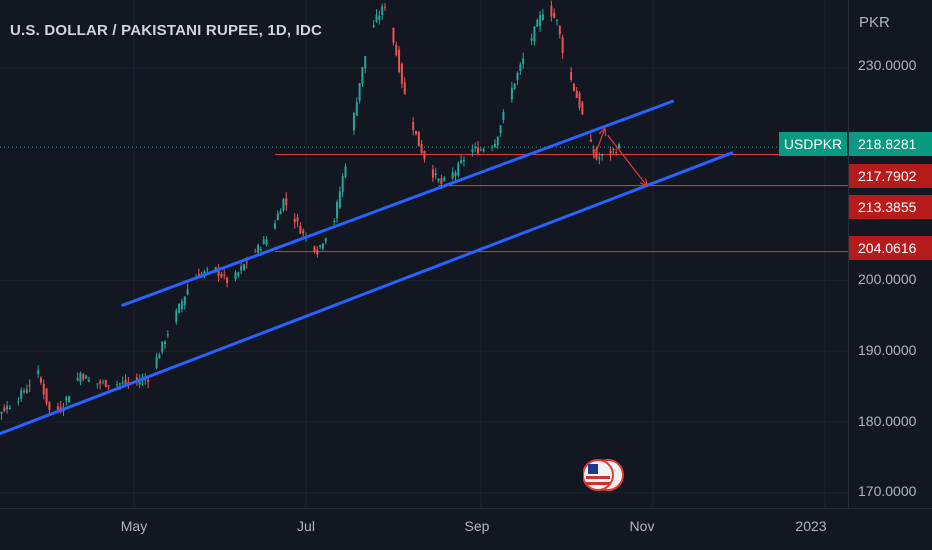 The image size is (932, 550). I want to click on level-badge: 217.7902, so click(890, 176).